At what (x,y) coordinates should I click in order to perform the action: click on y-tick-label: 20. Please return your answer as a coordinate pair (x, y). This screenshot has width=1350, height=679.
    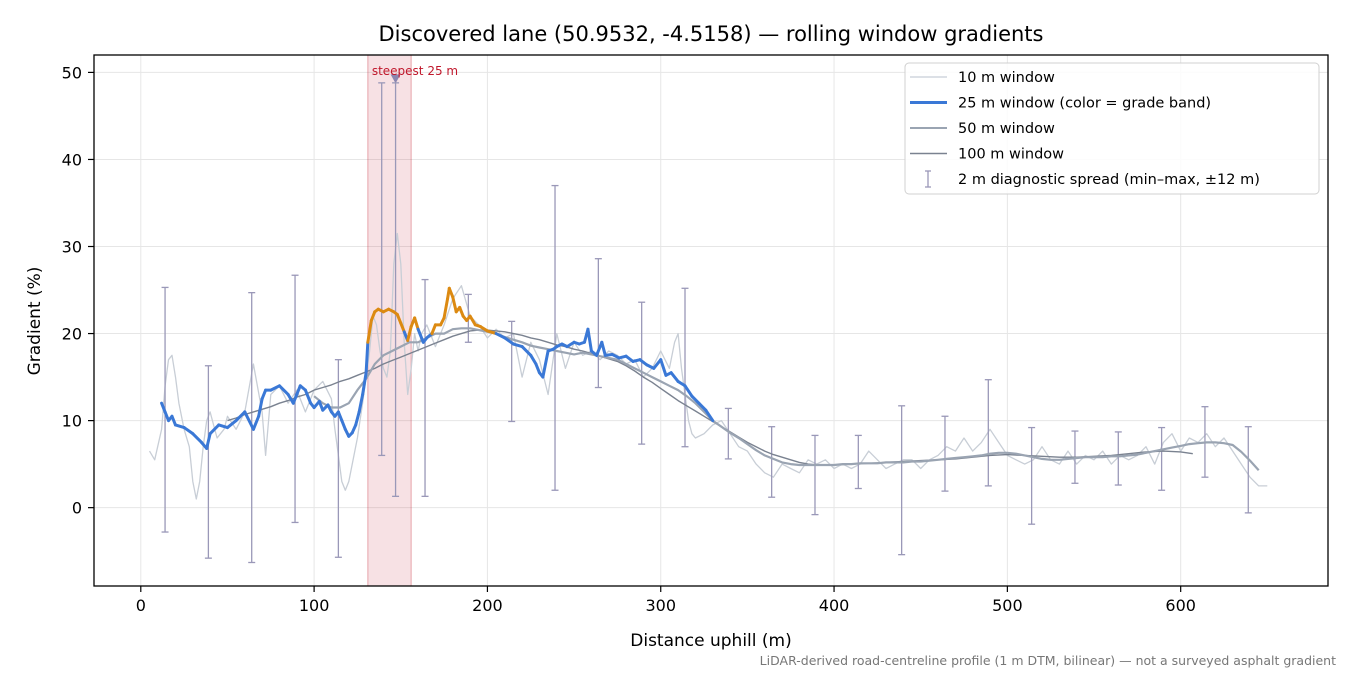
    Looking at the image, I should click on (72, 334).